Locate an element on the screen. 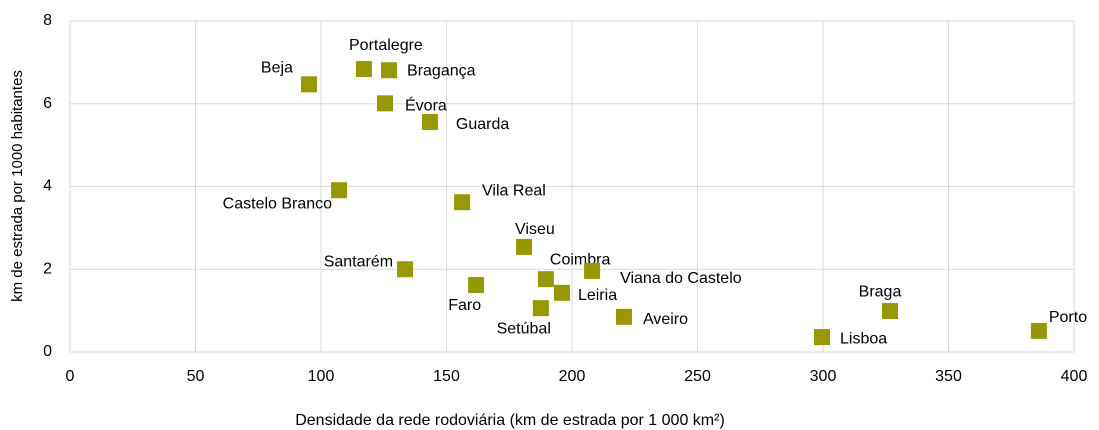 Image resolution: width=1099 pixels, height=430 pixels. point-label: Beja is located at coordinates (277, 68).